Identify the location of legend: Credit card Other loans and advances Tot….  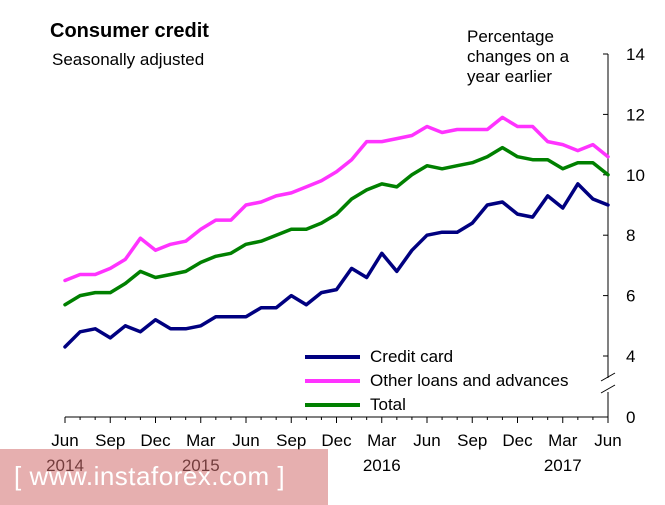
(436, 381).